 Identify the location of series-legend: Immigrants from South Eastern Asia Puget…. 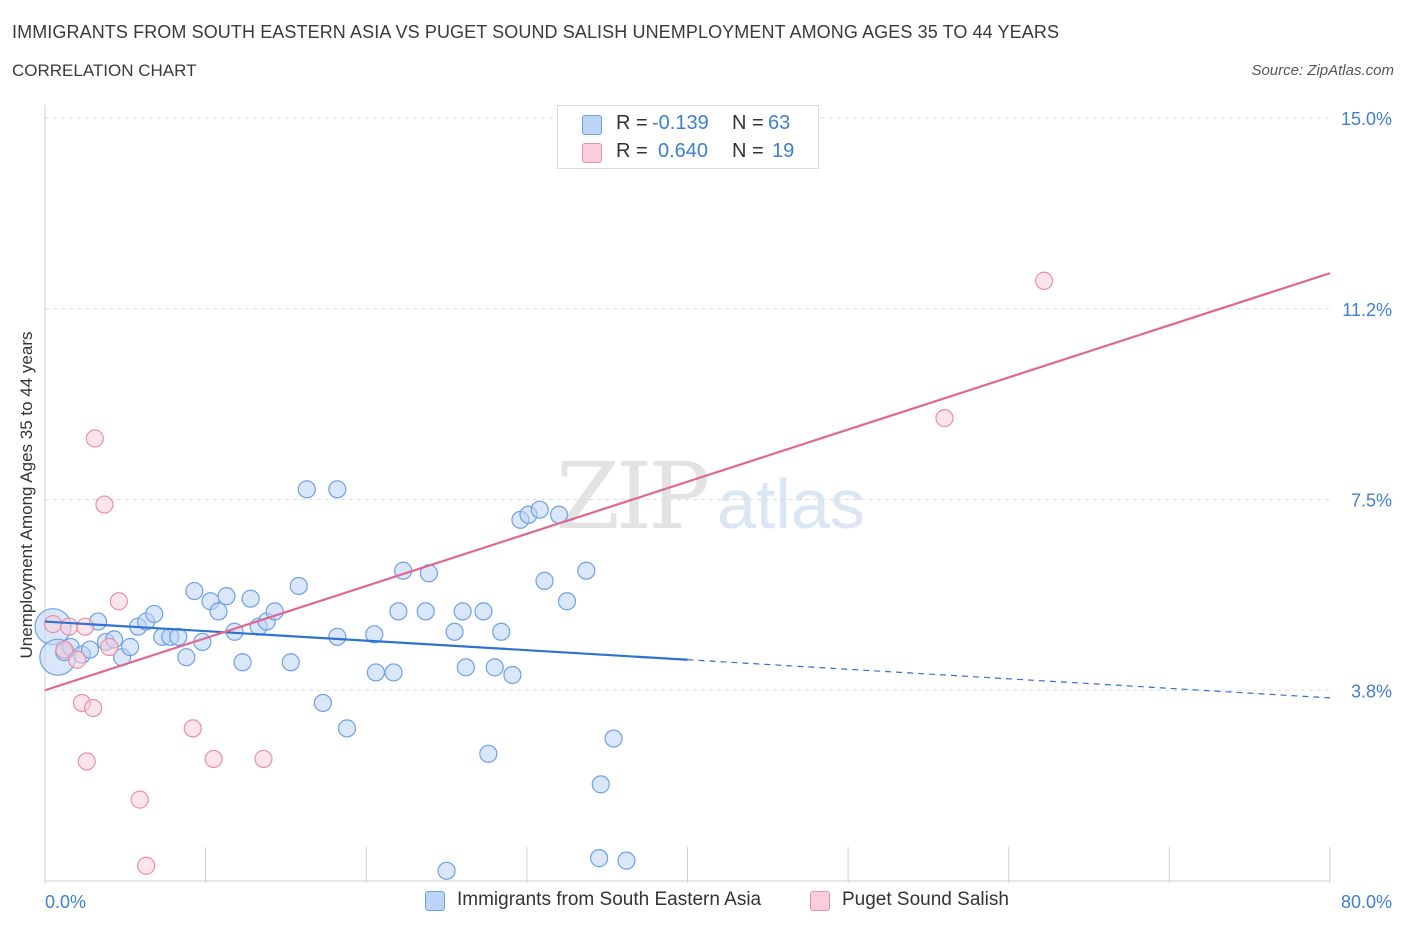
(703, 902).